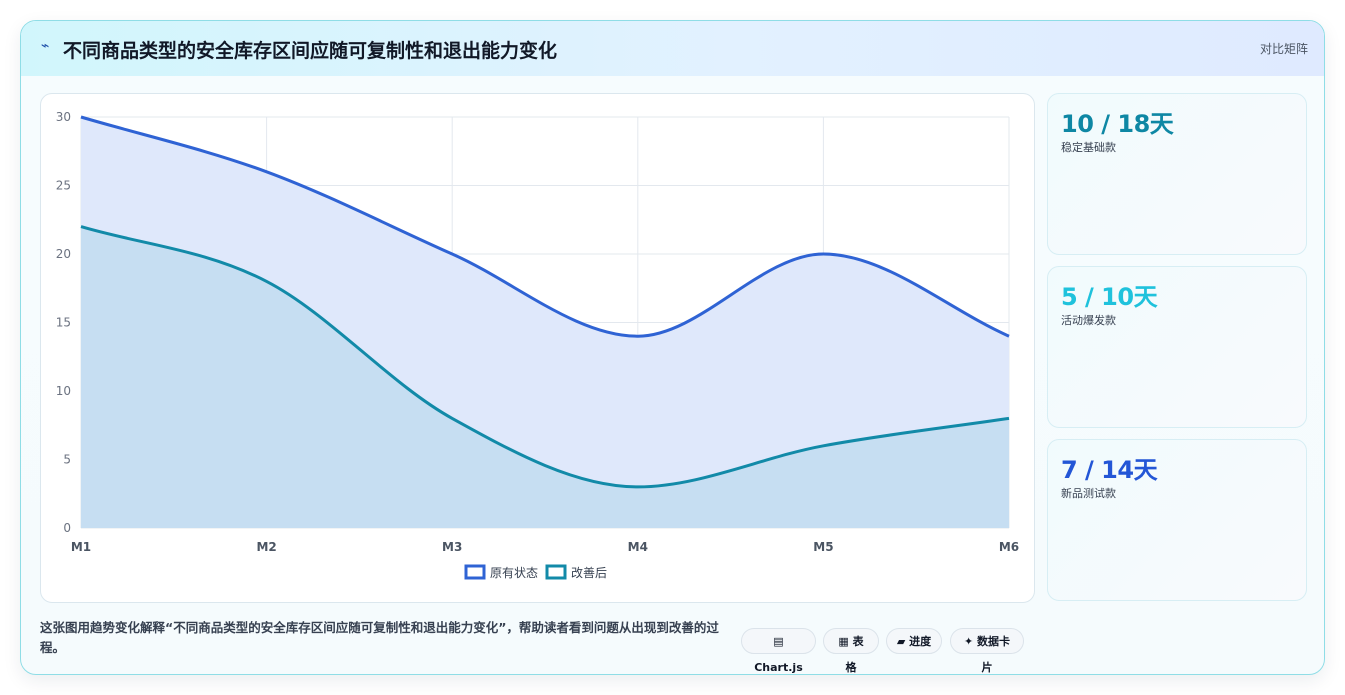 Image resolution: width=1345 pixels, height=695 pixels. I want to click on y-tick-label: 10, so click(63, 391).